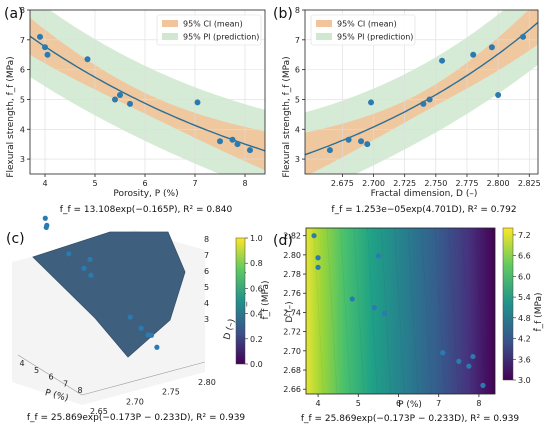 This screenshot has width=550, height=428. Describe the element at coordinates (342, 183) in the screenshot. I see `panel-b-xtick-label: 2.675` at that location.